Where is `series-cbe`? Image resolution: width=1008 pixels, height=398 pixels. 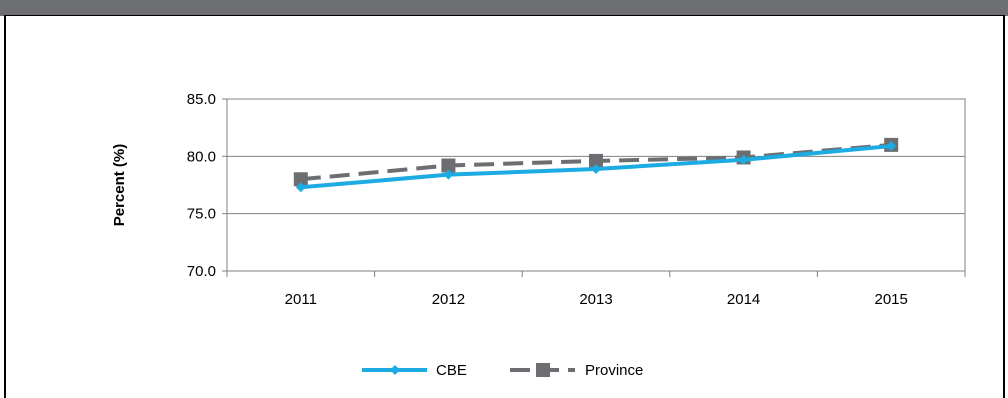
series-cbe is located at coordinates (596, 167).